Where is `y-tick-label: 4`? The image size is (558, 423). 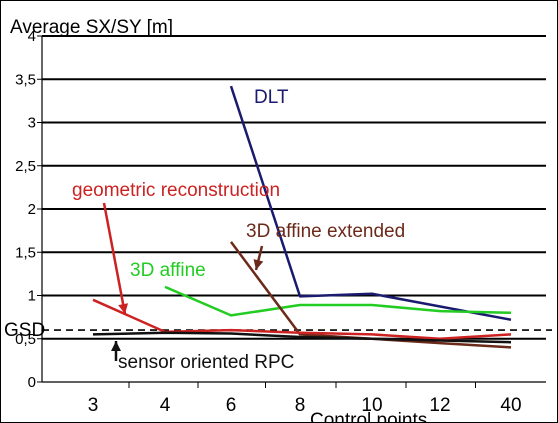 y-tick-label: 4 is located at coordinates (32, 36).